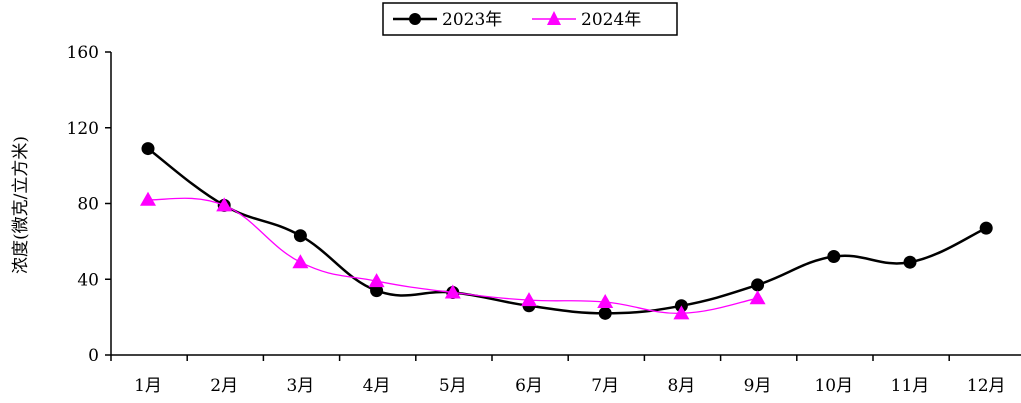 The width and height of the screenshot is (1021, 403). What do you see at coordinates (83, 129) in the screenshot?
I see `y-tick-label: 120` at bounding box center [83, 129].